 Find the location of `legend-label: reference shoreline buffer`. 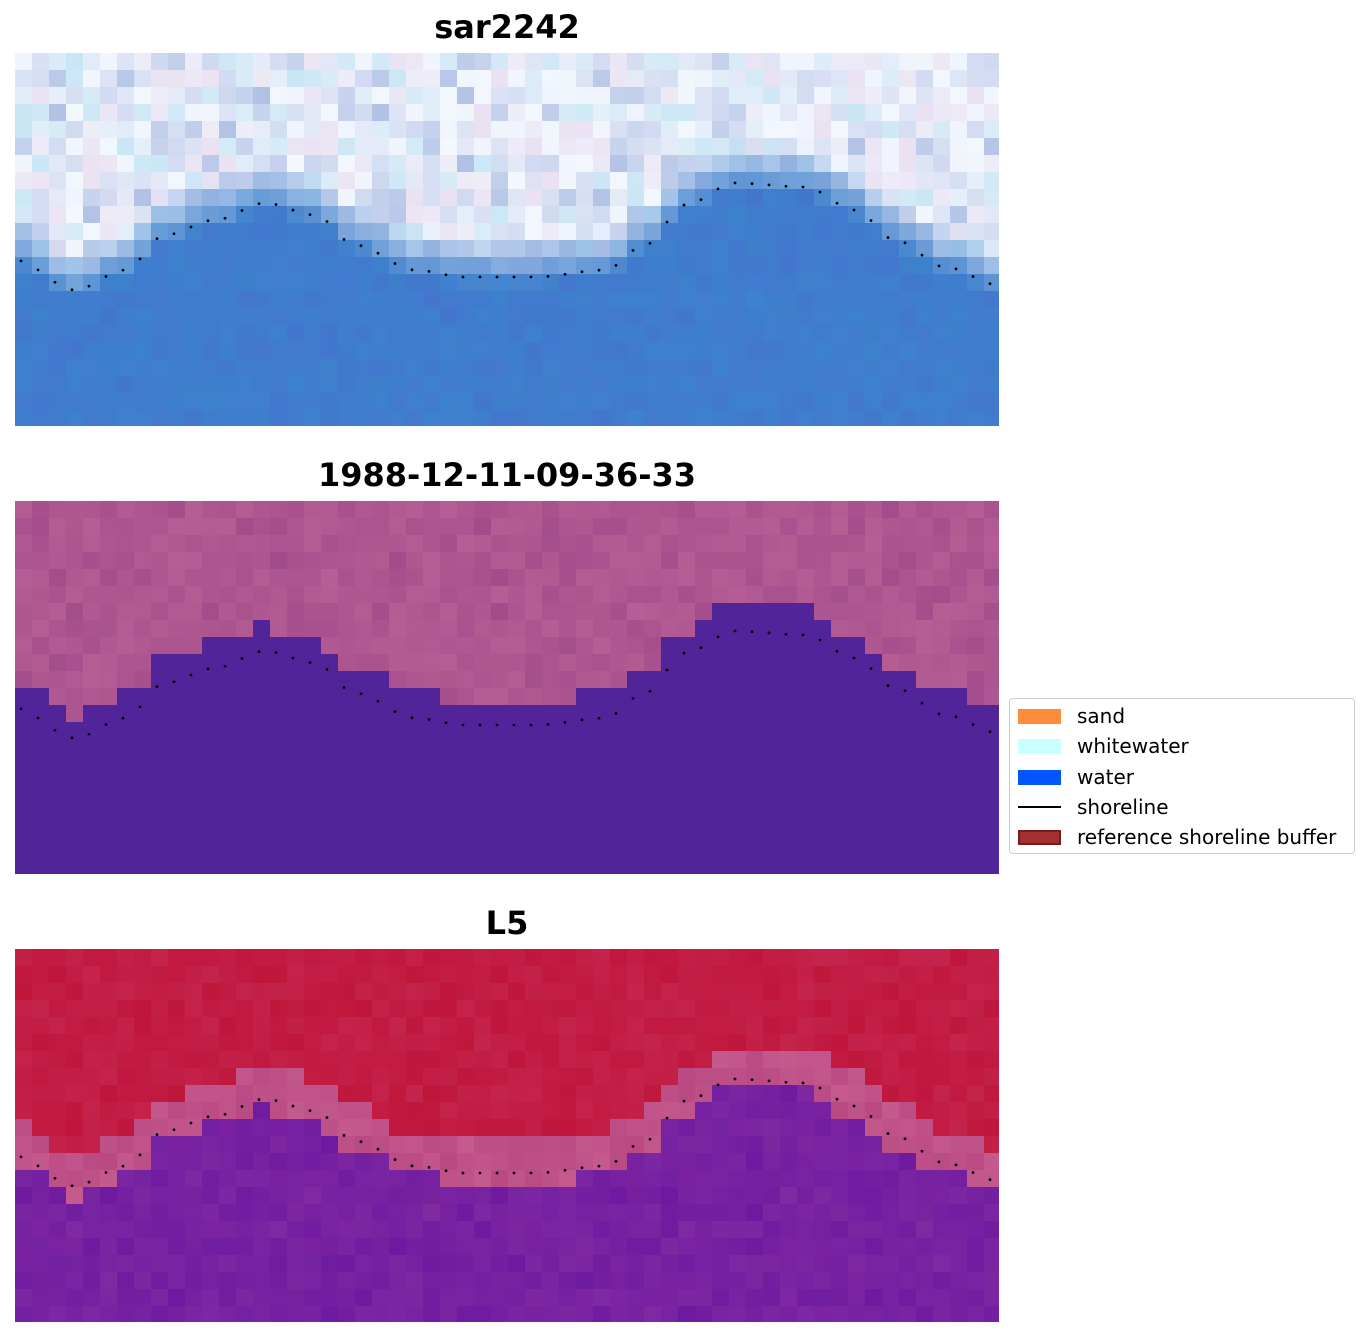

legend-label: reference shoreline buffer is located at coordinates (1207, 837).